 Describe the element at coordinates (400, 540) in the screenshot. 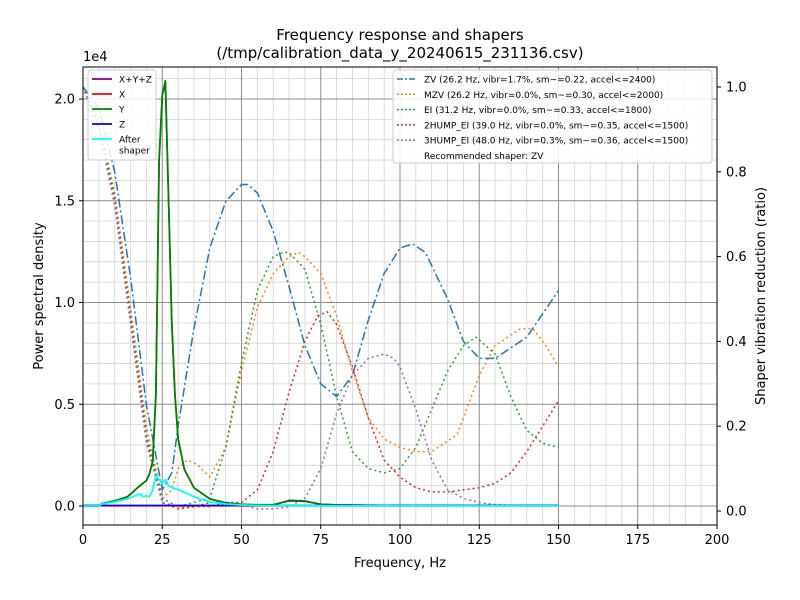

I see `x-tick-label: 100` at that location.